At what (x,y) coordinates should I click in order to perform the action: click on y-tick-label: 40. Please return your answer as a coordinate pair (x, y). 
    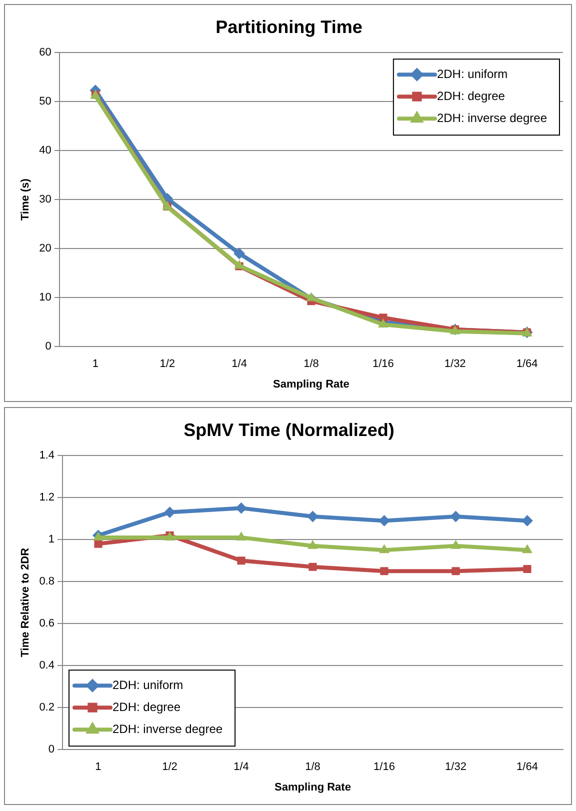
    Looking at the image, I should click on (45, 150).